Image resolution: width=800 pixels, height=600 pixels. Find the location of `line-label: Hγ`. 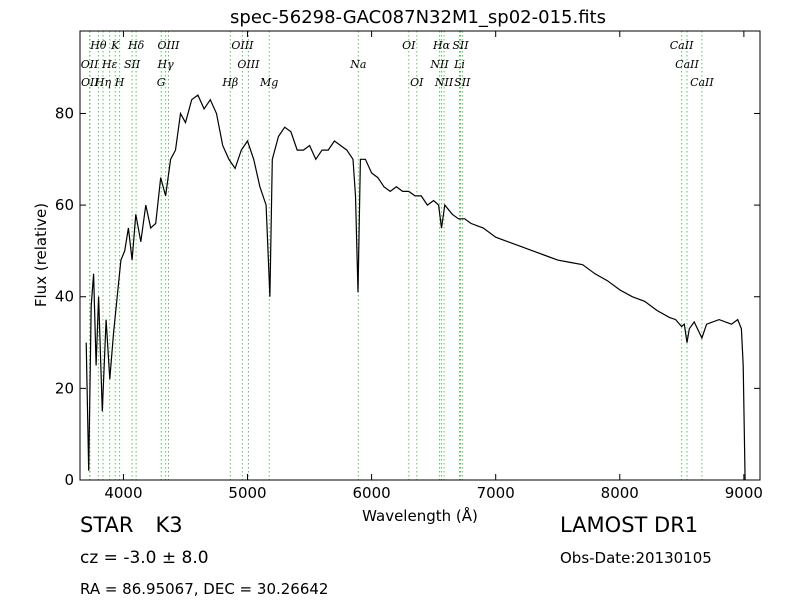

line-label: Hγ is located at coordinates (166, 64).